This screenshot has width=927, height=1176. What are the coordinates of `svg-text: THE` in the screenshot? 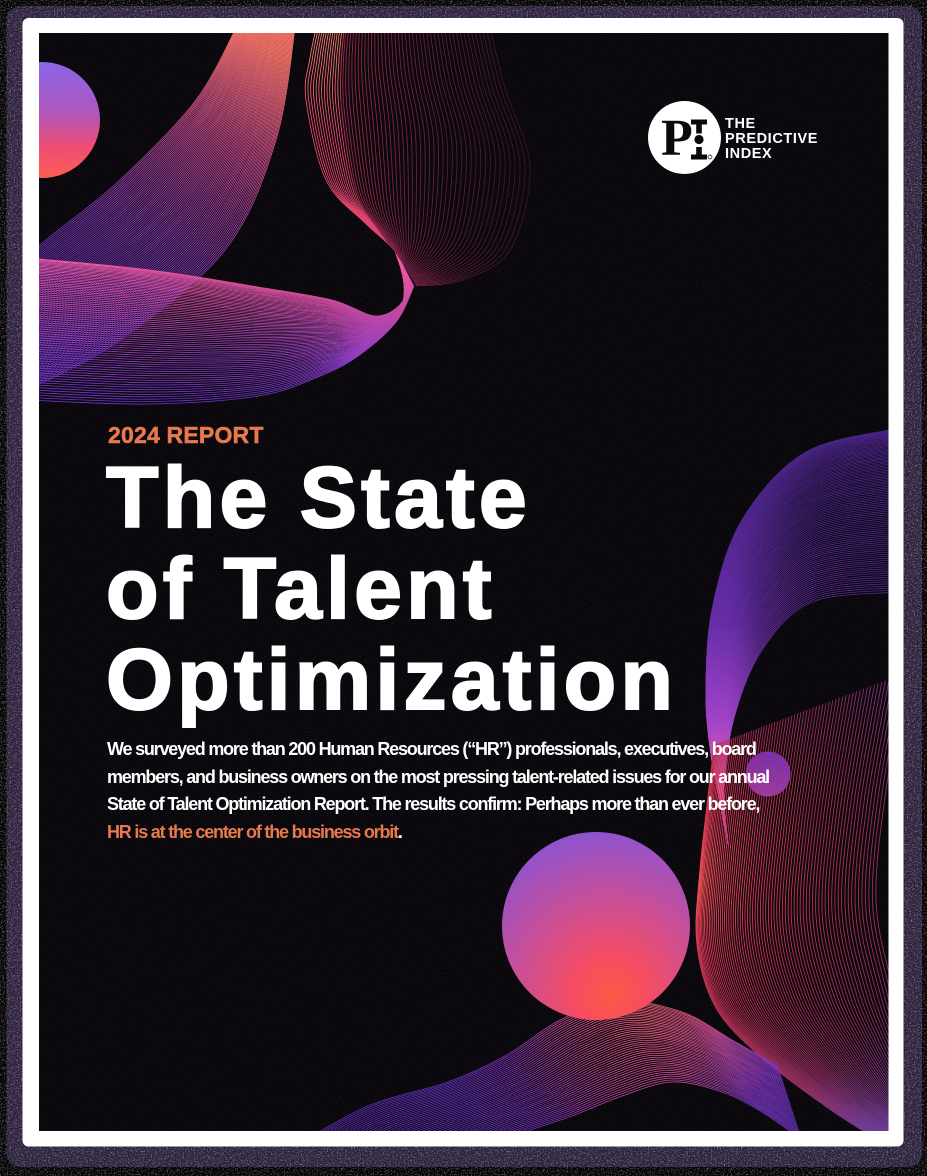 It's located at (740, 124).